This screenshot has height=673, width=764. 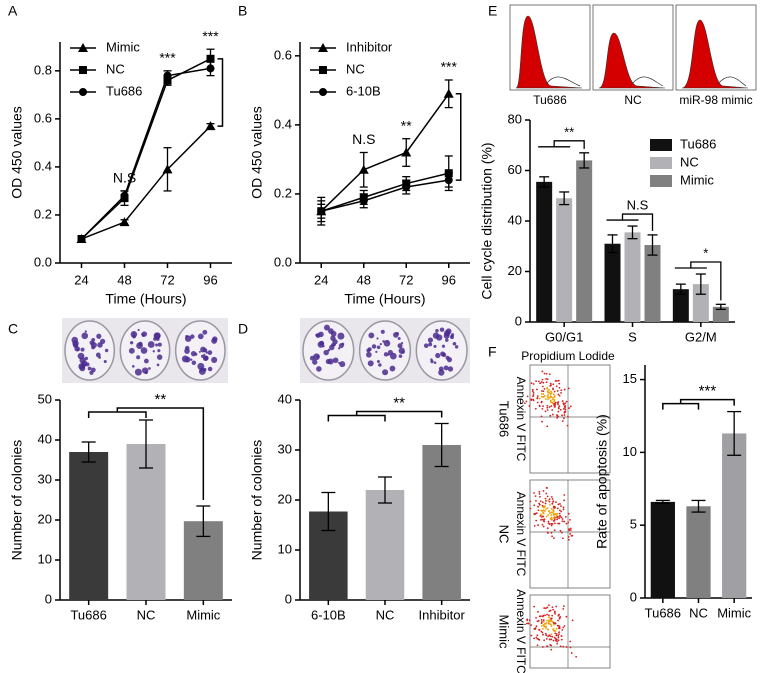 What do you see at coordinates (638, 204) in the screenshot?
I see `significance: N.S` at bounding box center [638, 204].